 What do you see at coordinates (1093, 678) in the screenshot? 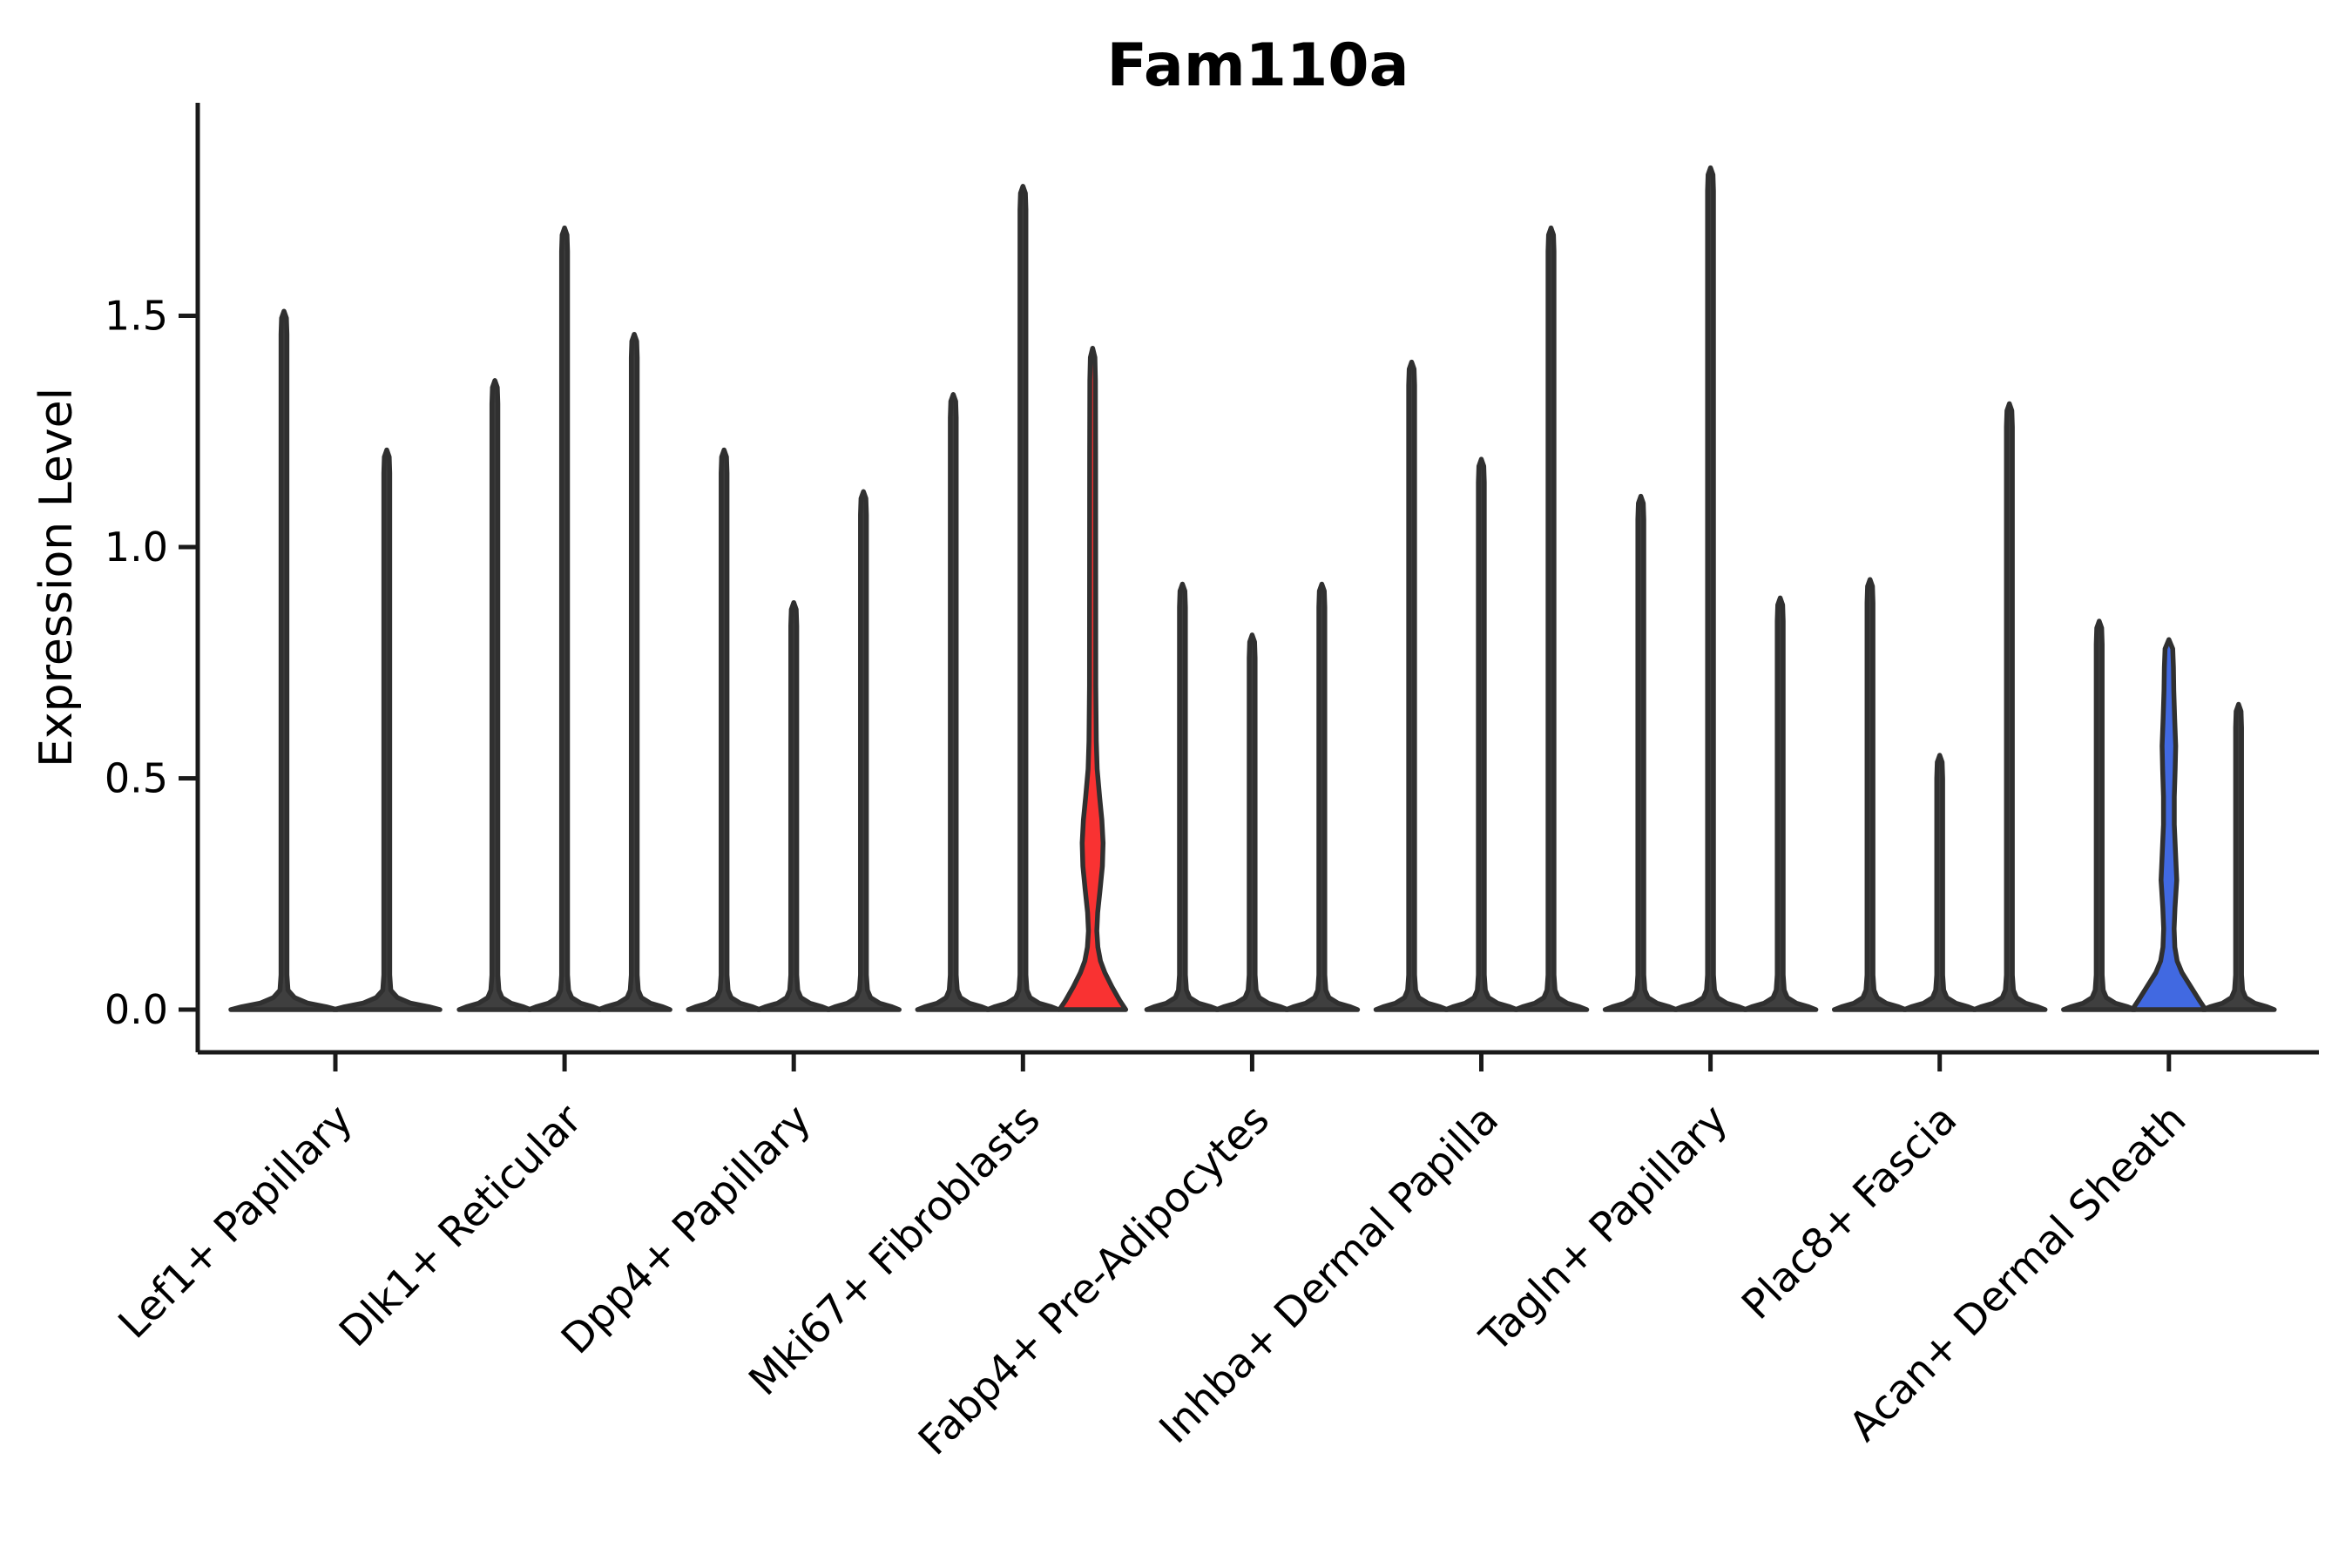
I see `violin-4-3-red` at bounding box center [1093, 678].